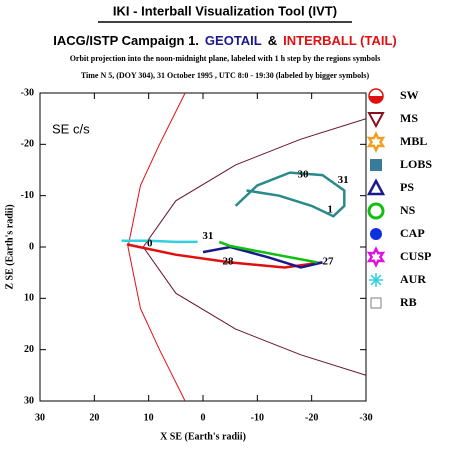 This screenshot has width=450, height=450. I want to click on chart-title: IKI - Interball Visualization Tool (IVT), so click(225, 10).